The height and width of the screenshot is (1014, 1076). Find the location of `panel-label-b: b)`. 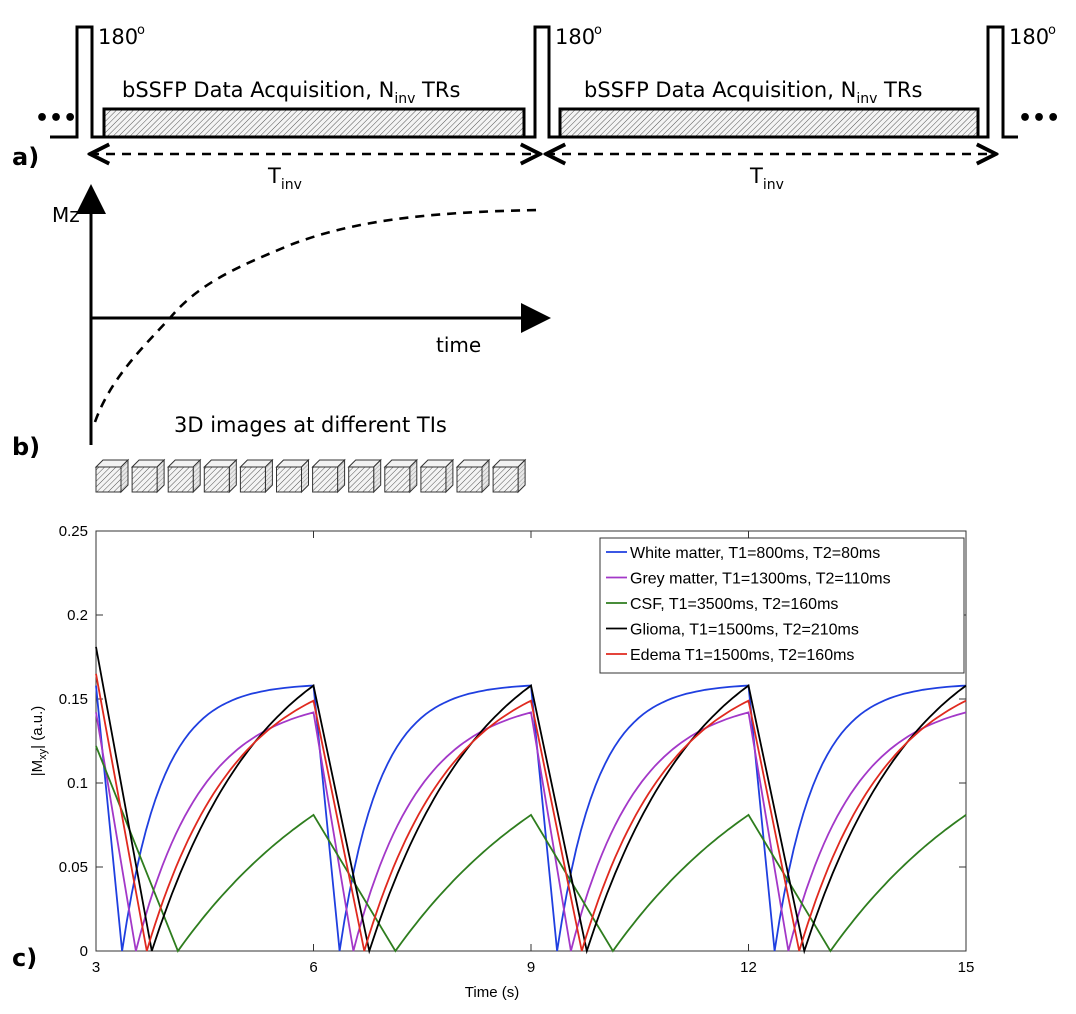

panel-label-b: b) is located at coordinates (26, 447).